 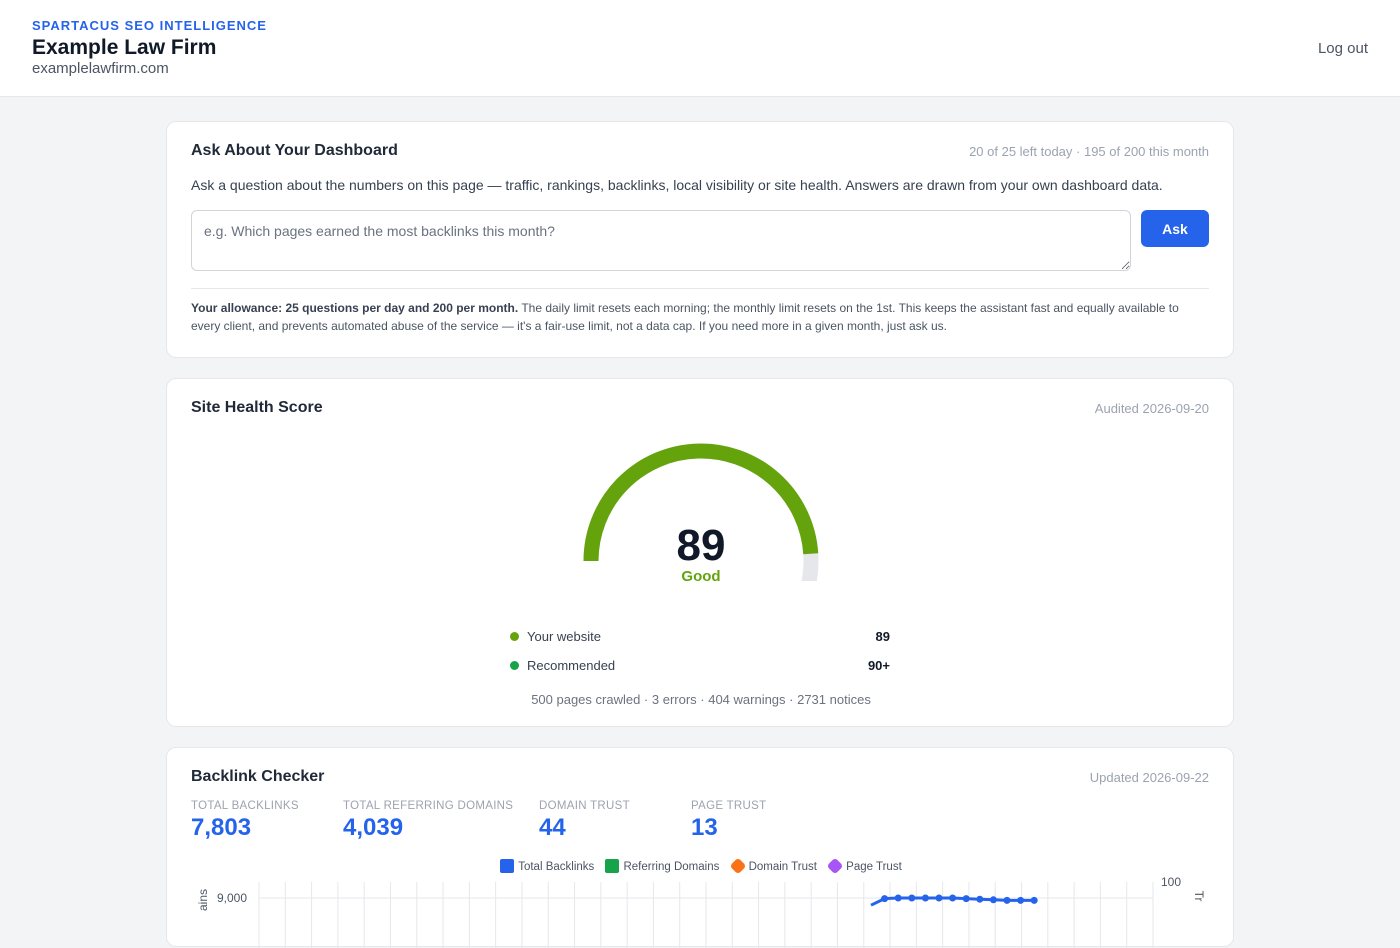 What do you see at coordinates (552, 827) in the screenshot?
I see `stat-value: 44` at bounding box center [552, 827].